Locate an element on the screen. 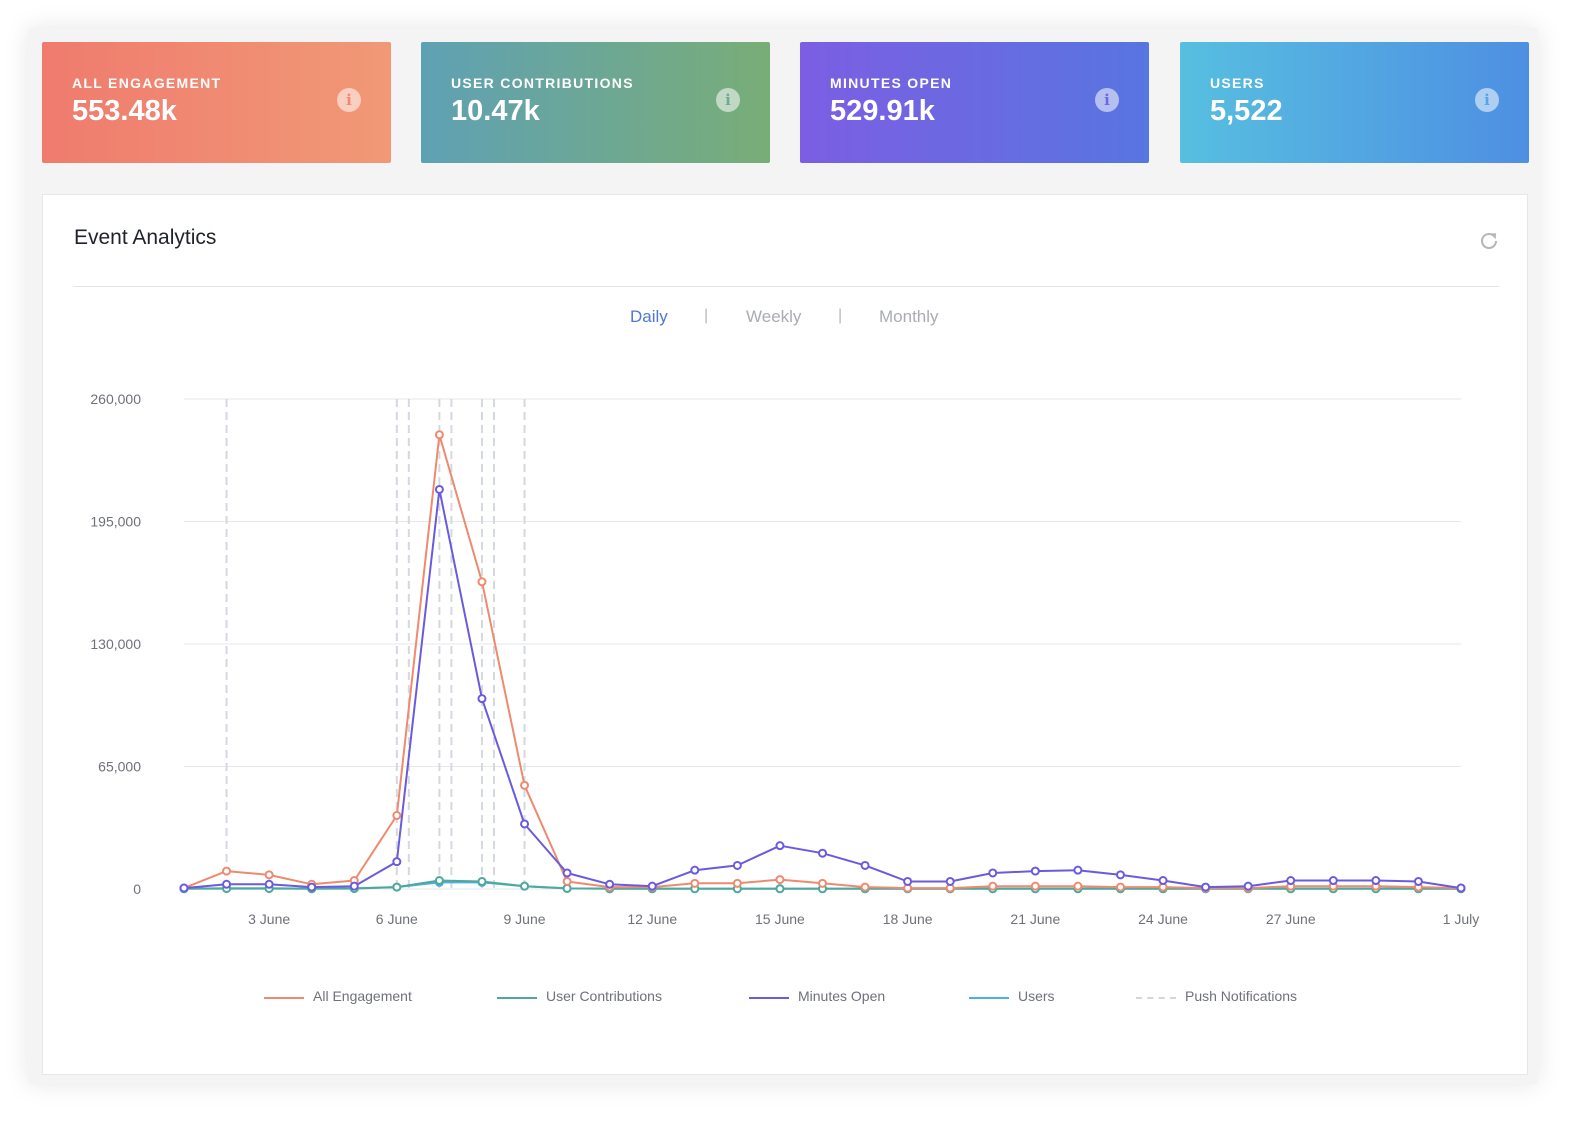 Image resolution: width=1582 pixels, height=1124 pixels. y-tick-label: 130,000 is located at coordinates (115, 644).